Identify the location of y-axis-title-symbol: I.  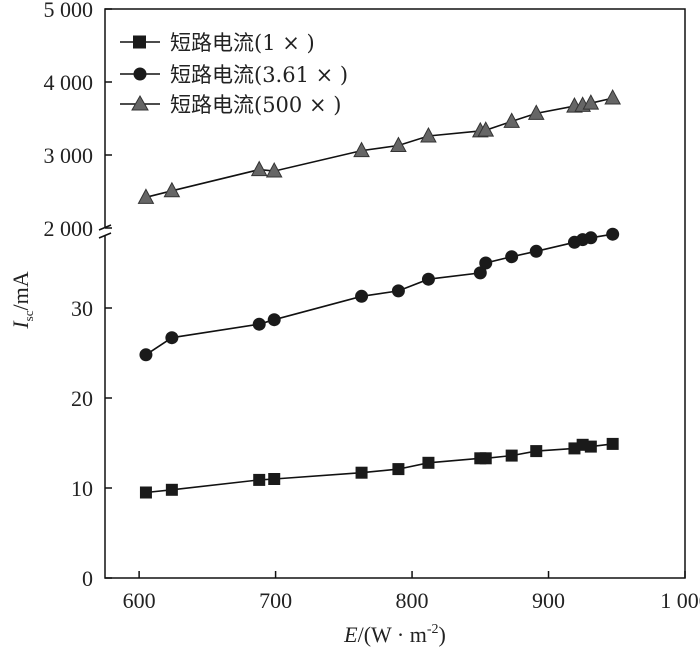
(20, 325).